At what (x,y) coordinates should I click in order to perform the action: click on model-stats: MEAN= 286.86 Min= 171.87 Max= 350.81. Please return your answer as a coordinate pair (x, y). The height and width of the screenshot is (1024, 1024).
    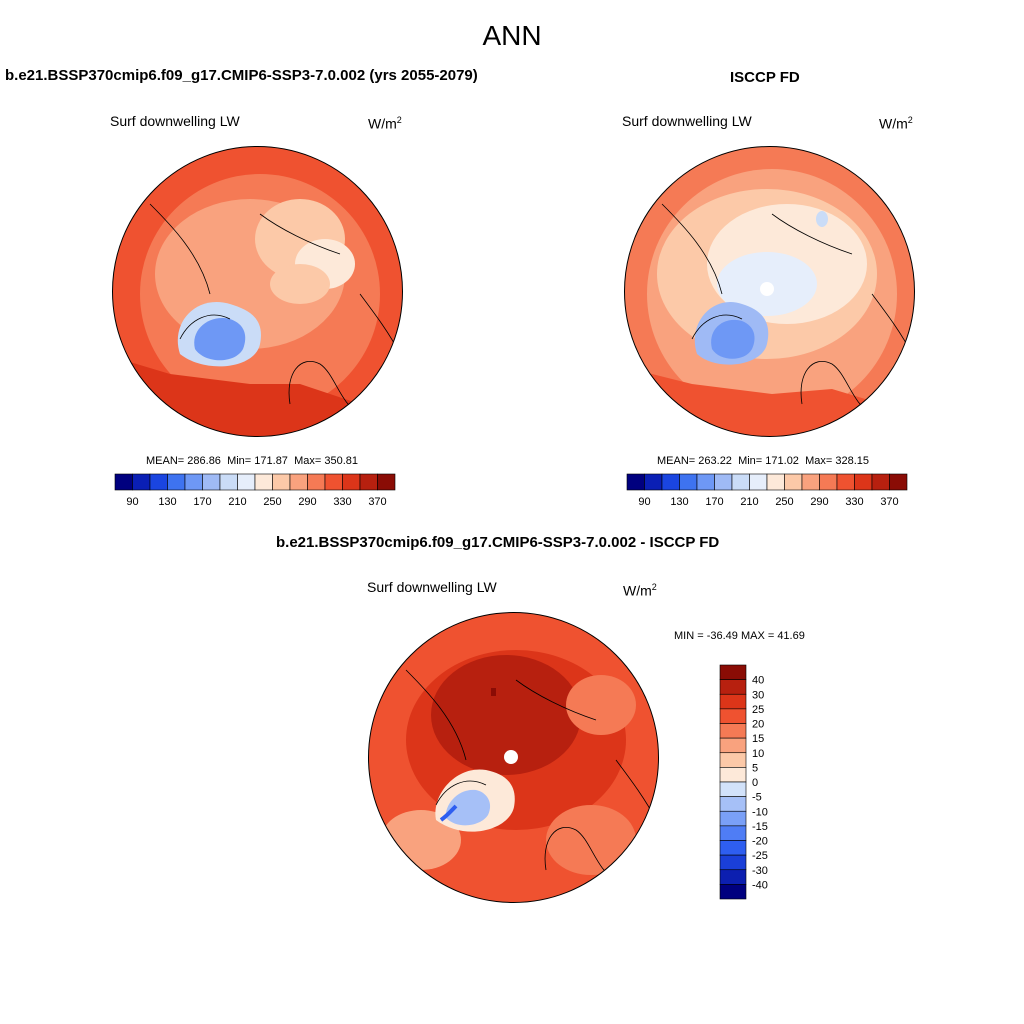
    Looking at the image, I should click on (252, 461).